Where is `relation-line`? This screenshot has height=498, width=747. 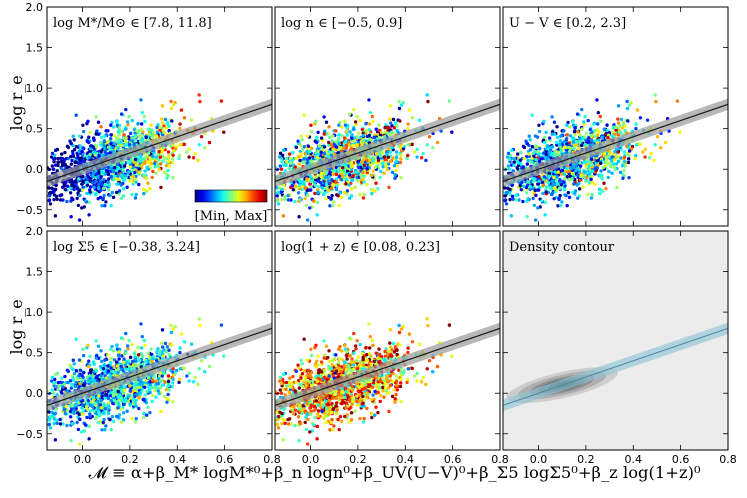 relation-line is located at coordinates (159, 142).